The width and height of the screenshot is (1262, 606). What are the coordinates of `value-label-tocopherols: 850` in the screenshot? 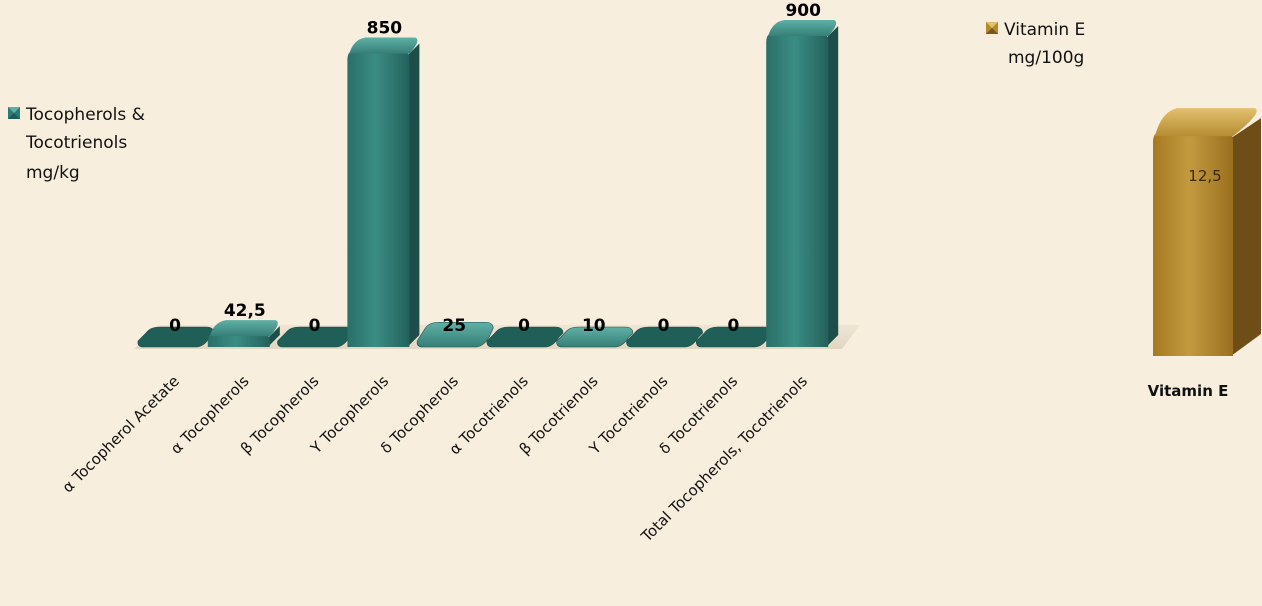 It's located at (385, 29).